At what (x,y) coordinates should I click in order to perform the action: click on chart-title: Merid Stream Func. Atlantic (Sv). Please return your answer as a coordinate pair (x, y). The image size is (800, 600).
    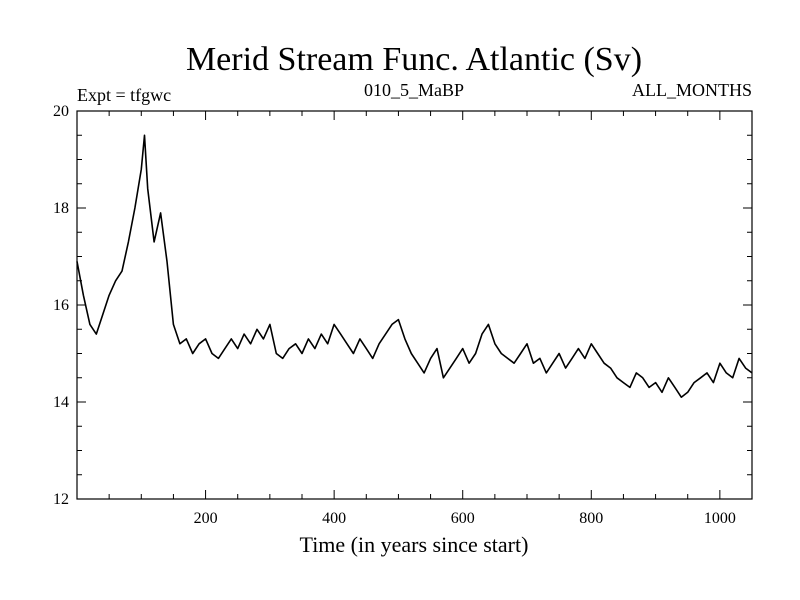
    Looking at the image, I should click on (414, 59).